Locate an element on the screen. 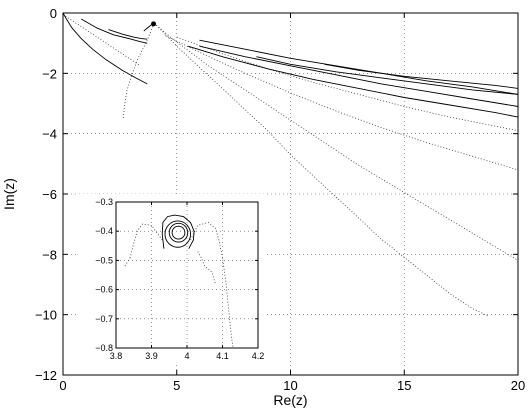 Image resolution: width=530 pixels, height=414 pixels. y-axis-label: Im(z) is located at coordinates (9, 194).